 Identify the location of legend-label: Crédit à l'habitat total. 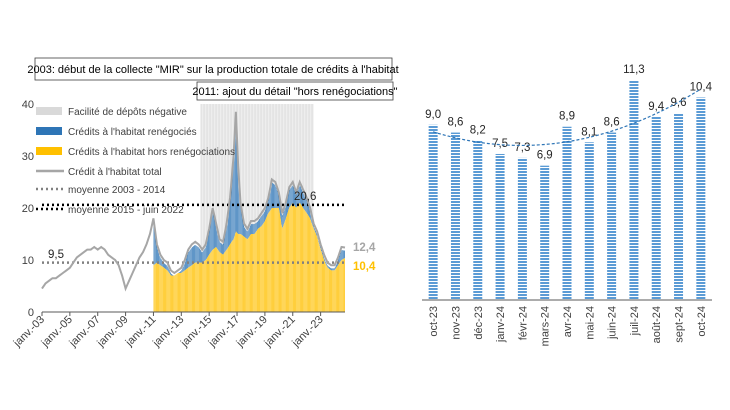
(115, 172).